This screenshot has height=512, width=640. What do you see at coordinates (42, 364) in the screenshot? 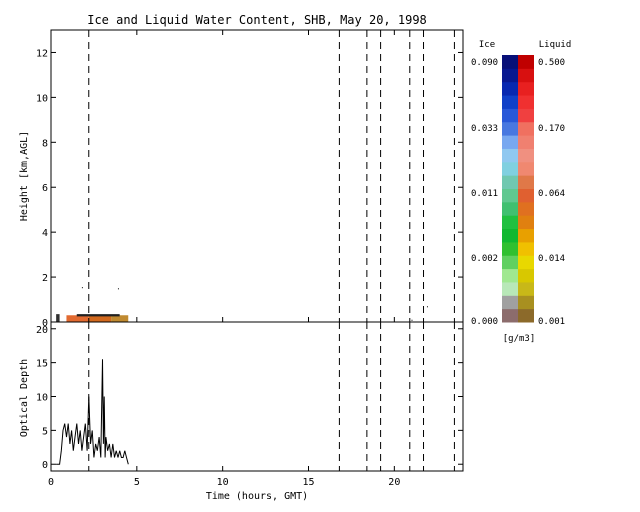
I see `optical-depth-tick-label: 15` at bounding box center [42, 364].